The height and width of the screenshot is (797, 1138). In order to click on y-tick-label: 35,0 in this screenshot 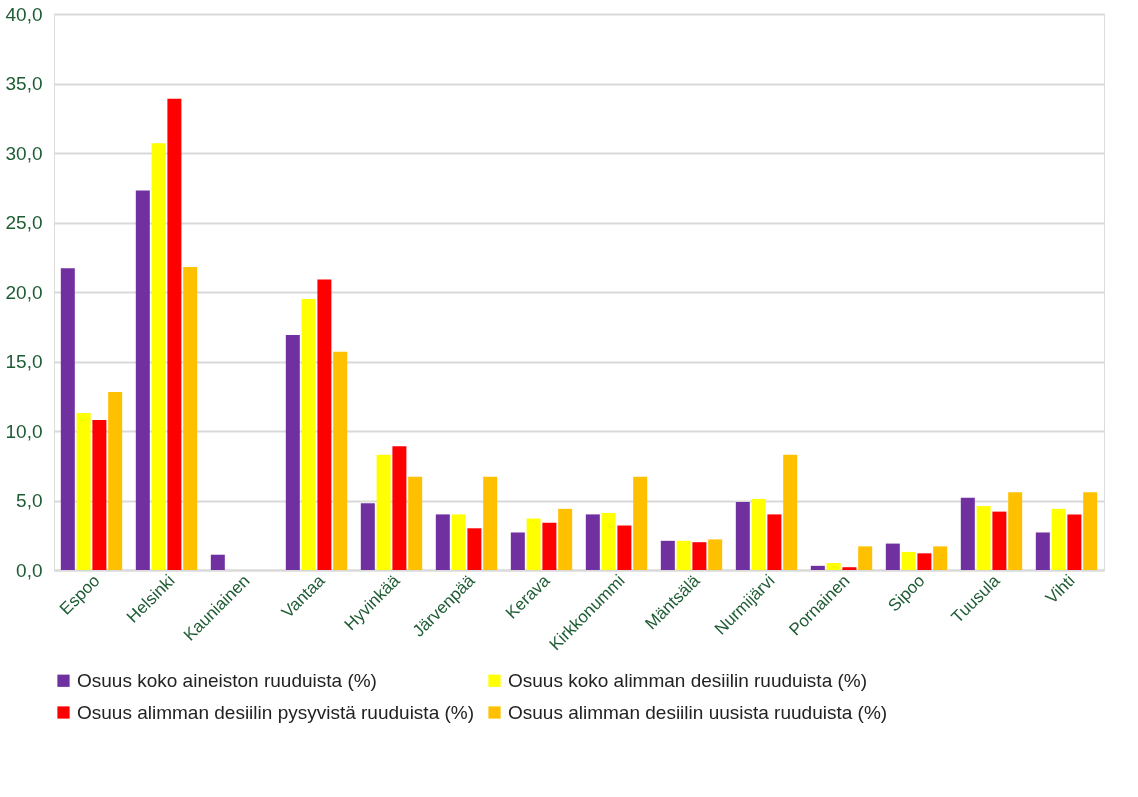, I will do `click(24, 83)`.